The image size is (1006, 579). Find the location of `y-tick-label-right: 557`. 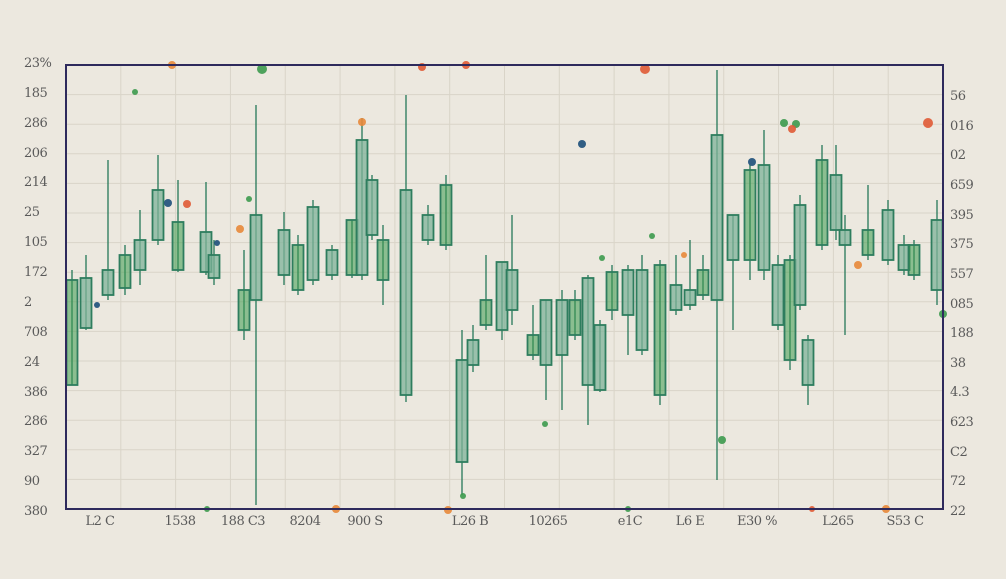

y-tick-label-right: 557 is located at coordinates (962, 274).